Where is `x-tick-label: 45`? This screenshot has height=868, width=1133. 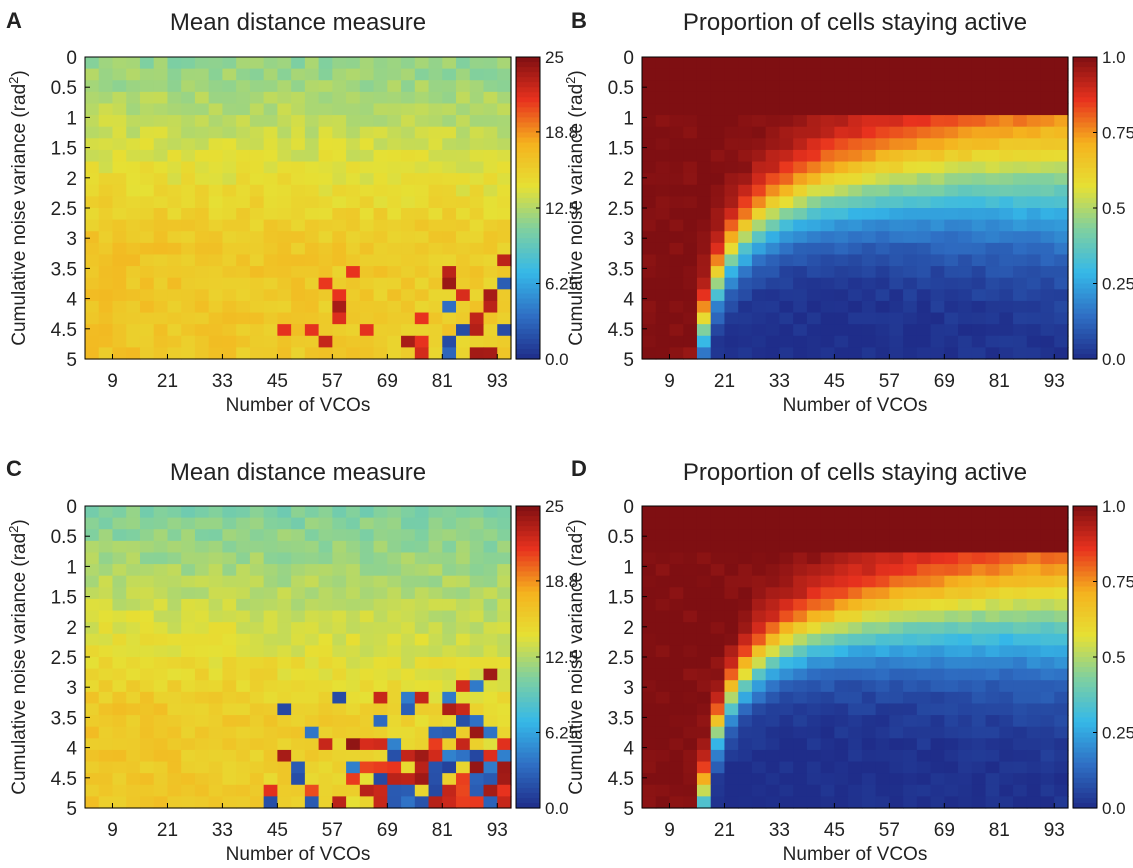 x-tick-label: 45 is located at coordinates (277, 830).